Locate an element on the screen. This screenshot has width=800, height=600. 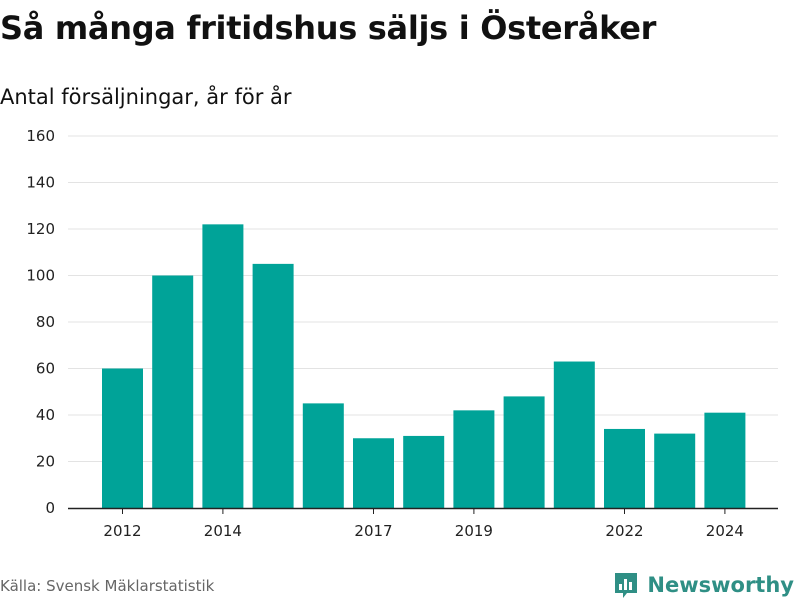
y-tick-label: 40 is located at coordinates (45, 415).